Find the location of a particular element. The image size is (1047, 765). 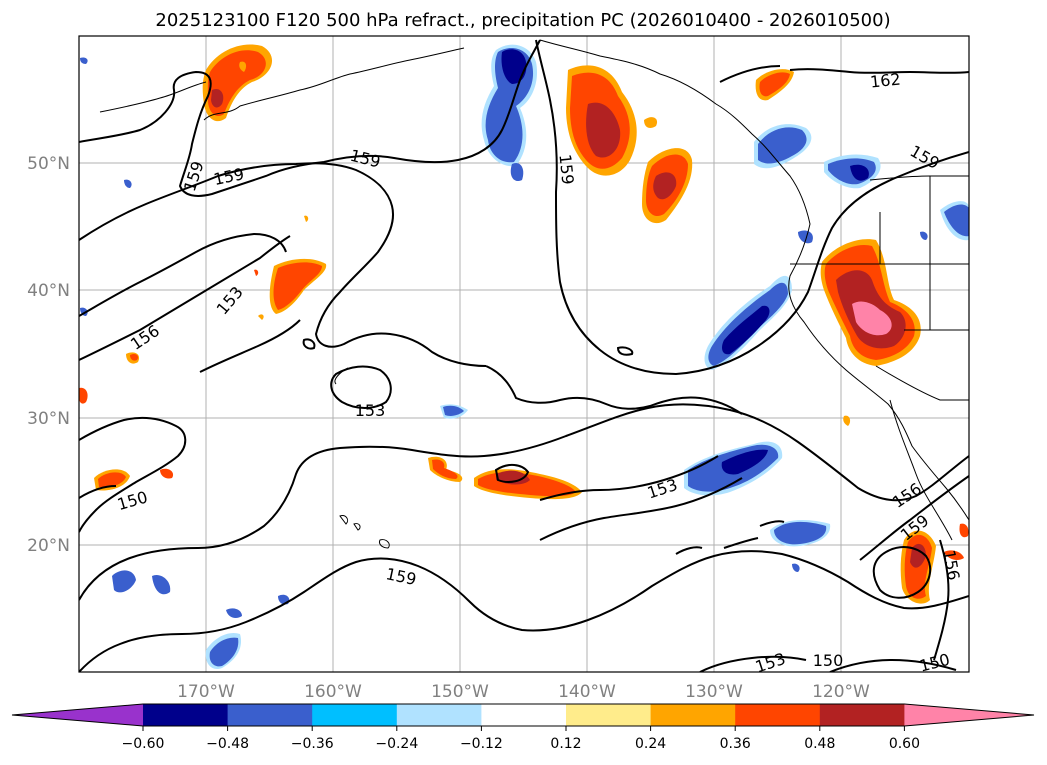

latitude-labels: 50°N 40°N 30°N 20°N is located at coordinates (48, 355).